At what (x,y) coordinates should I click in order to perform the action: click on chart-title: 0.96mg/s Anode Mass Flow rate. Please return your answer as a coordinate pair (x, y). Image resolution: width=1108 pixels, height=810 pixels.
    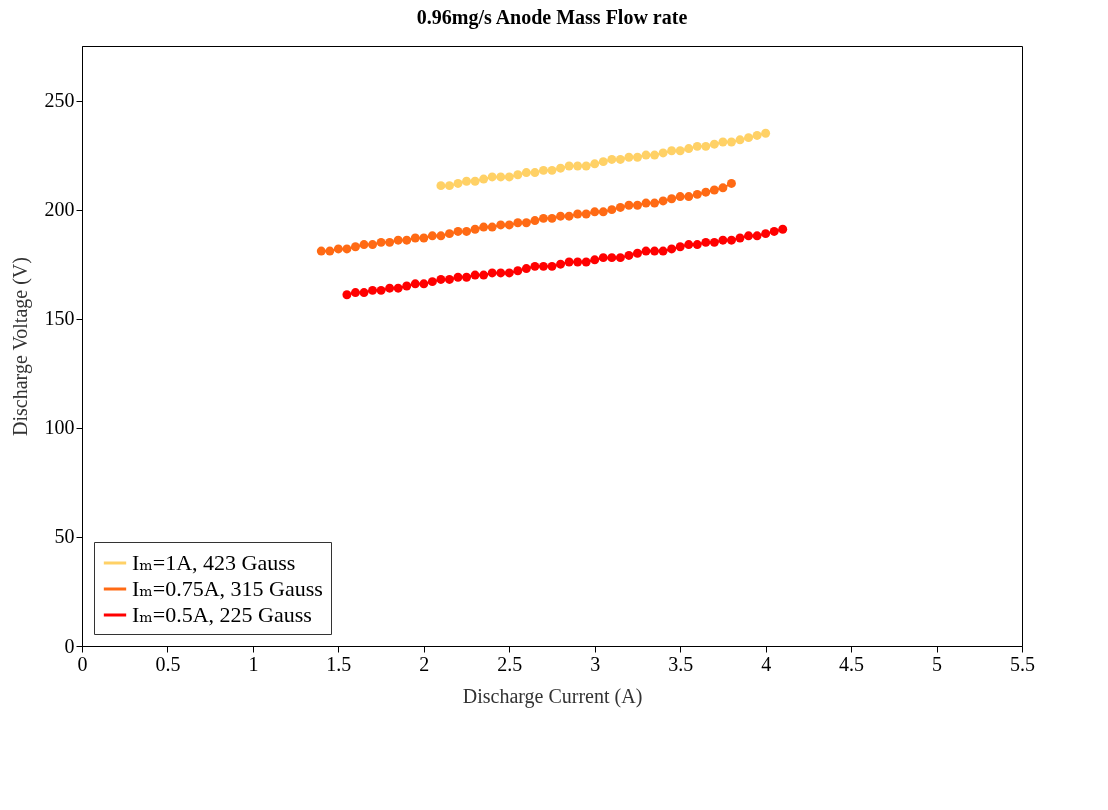
    Looking at the image, I should click on (552, 17).